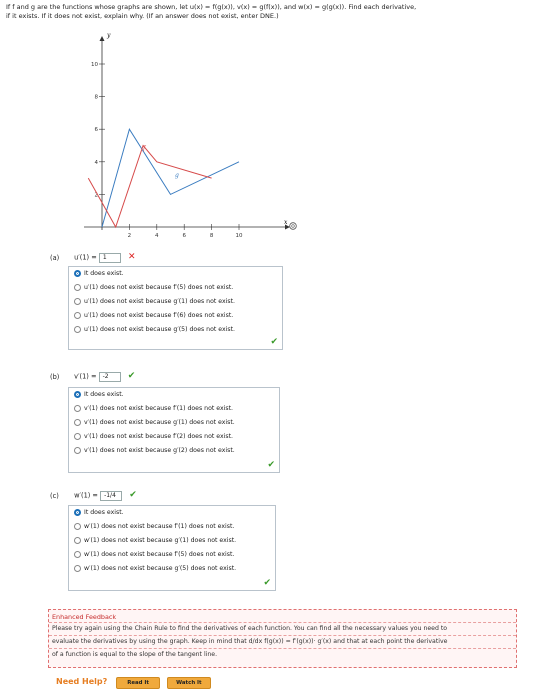 This screenshot has width=534, height=700. What do you see at coordinates (86, 495) in the screenshot?
I see `part-c-expression: w′(1) =` at bounding box center [86, 495].